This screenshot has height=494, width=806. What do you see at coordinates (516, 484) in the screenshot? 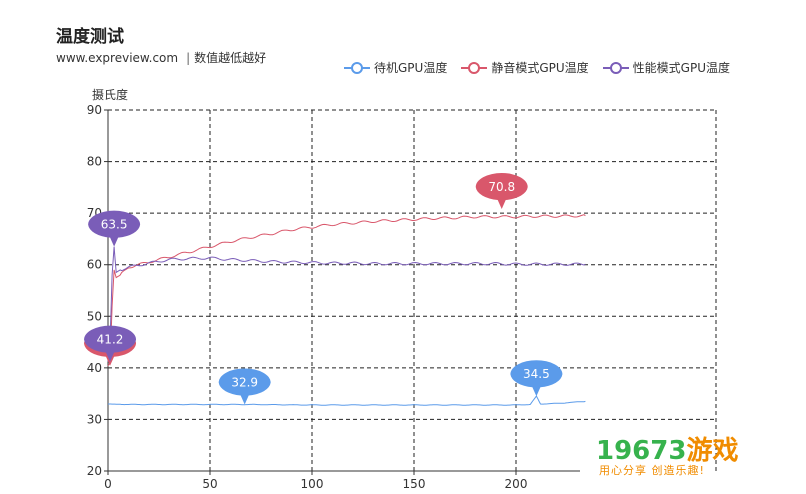
I see `x-tick-label-200: 200` at bounding box center [516, 484].